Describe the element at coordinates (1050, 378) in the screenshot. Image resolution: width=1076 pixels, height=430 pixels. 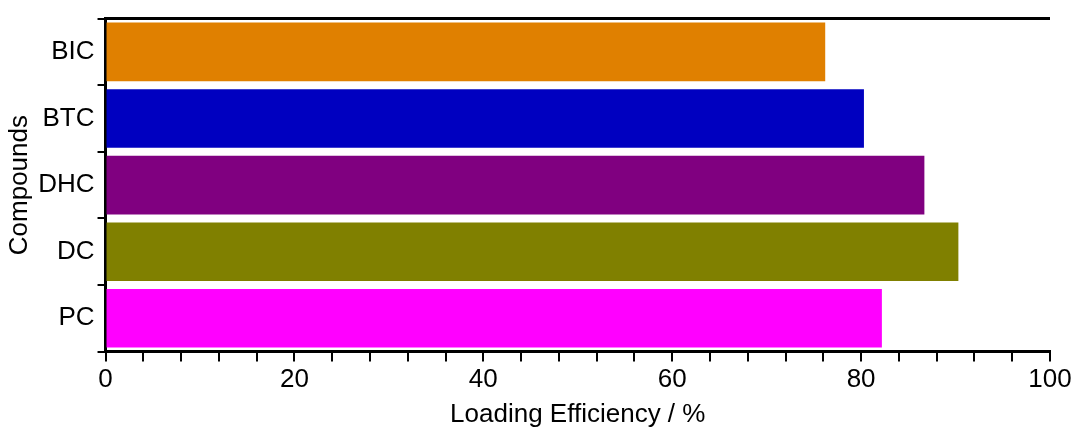
I see `x-tick-label: 100` at that location.